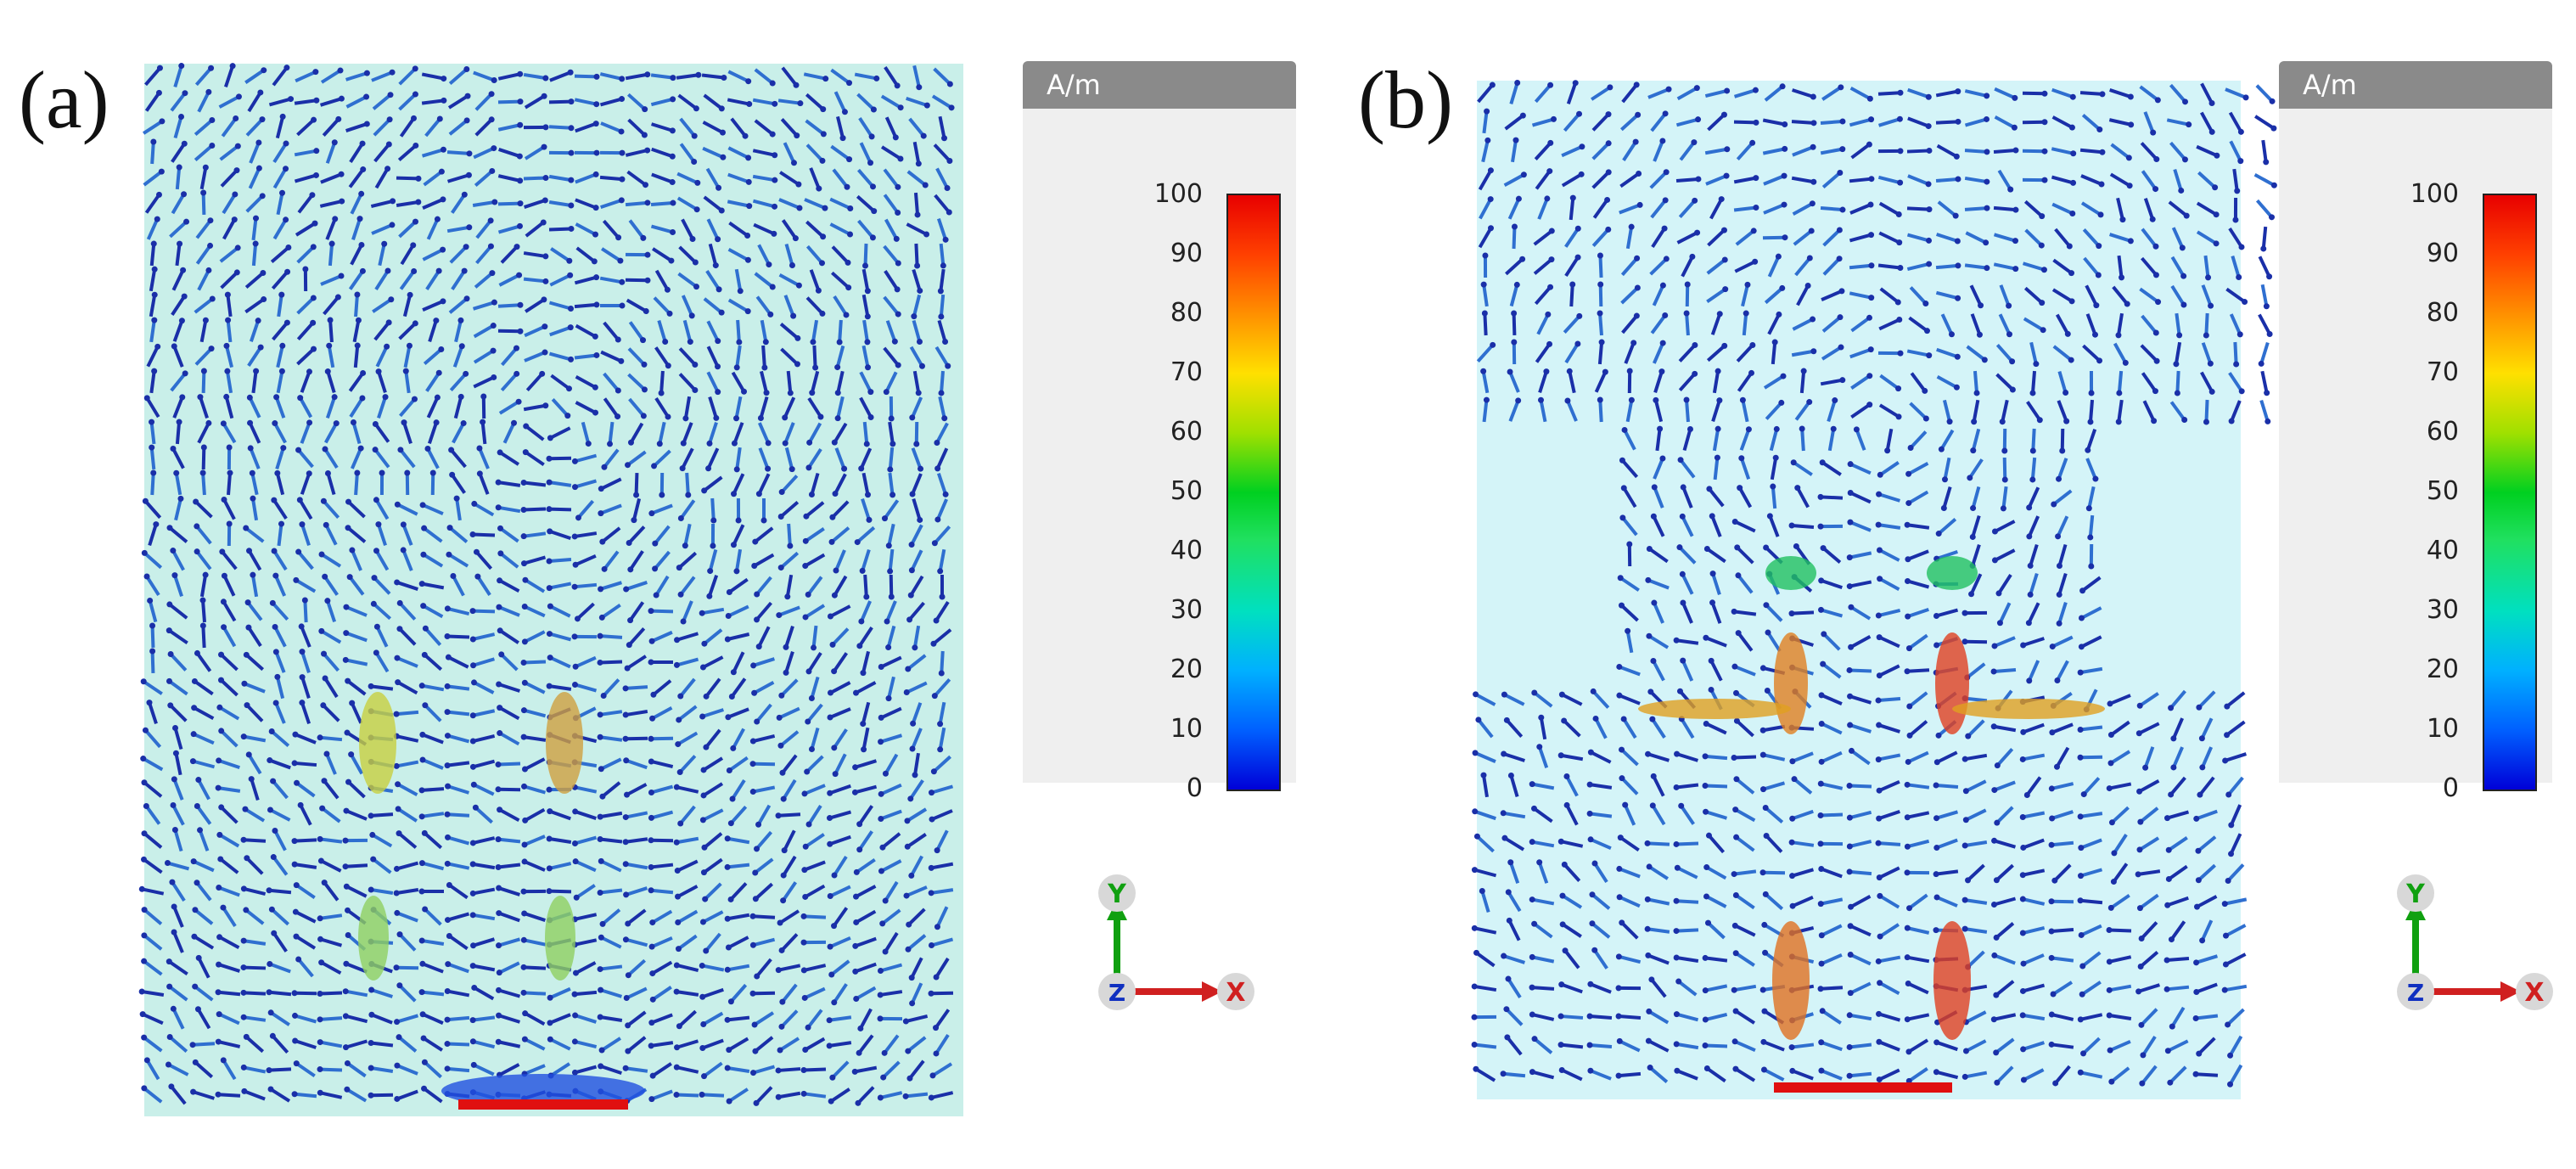  I want to click on tick-label: 50, so click(1186, 491).